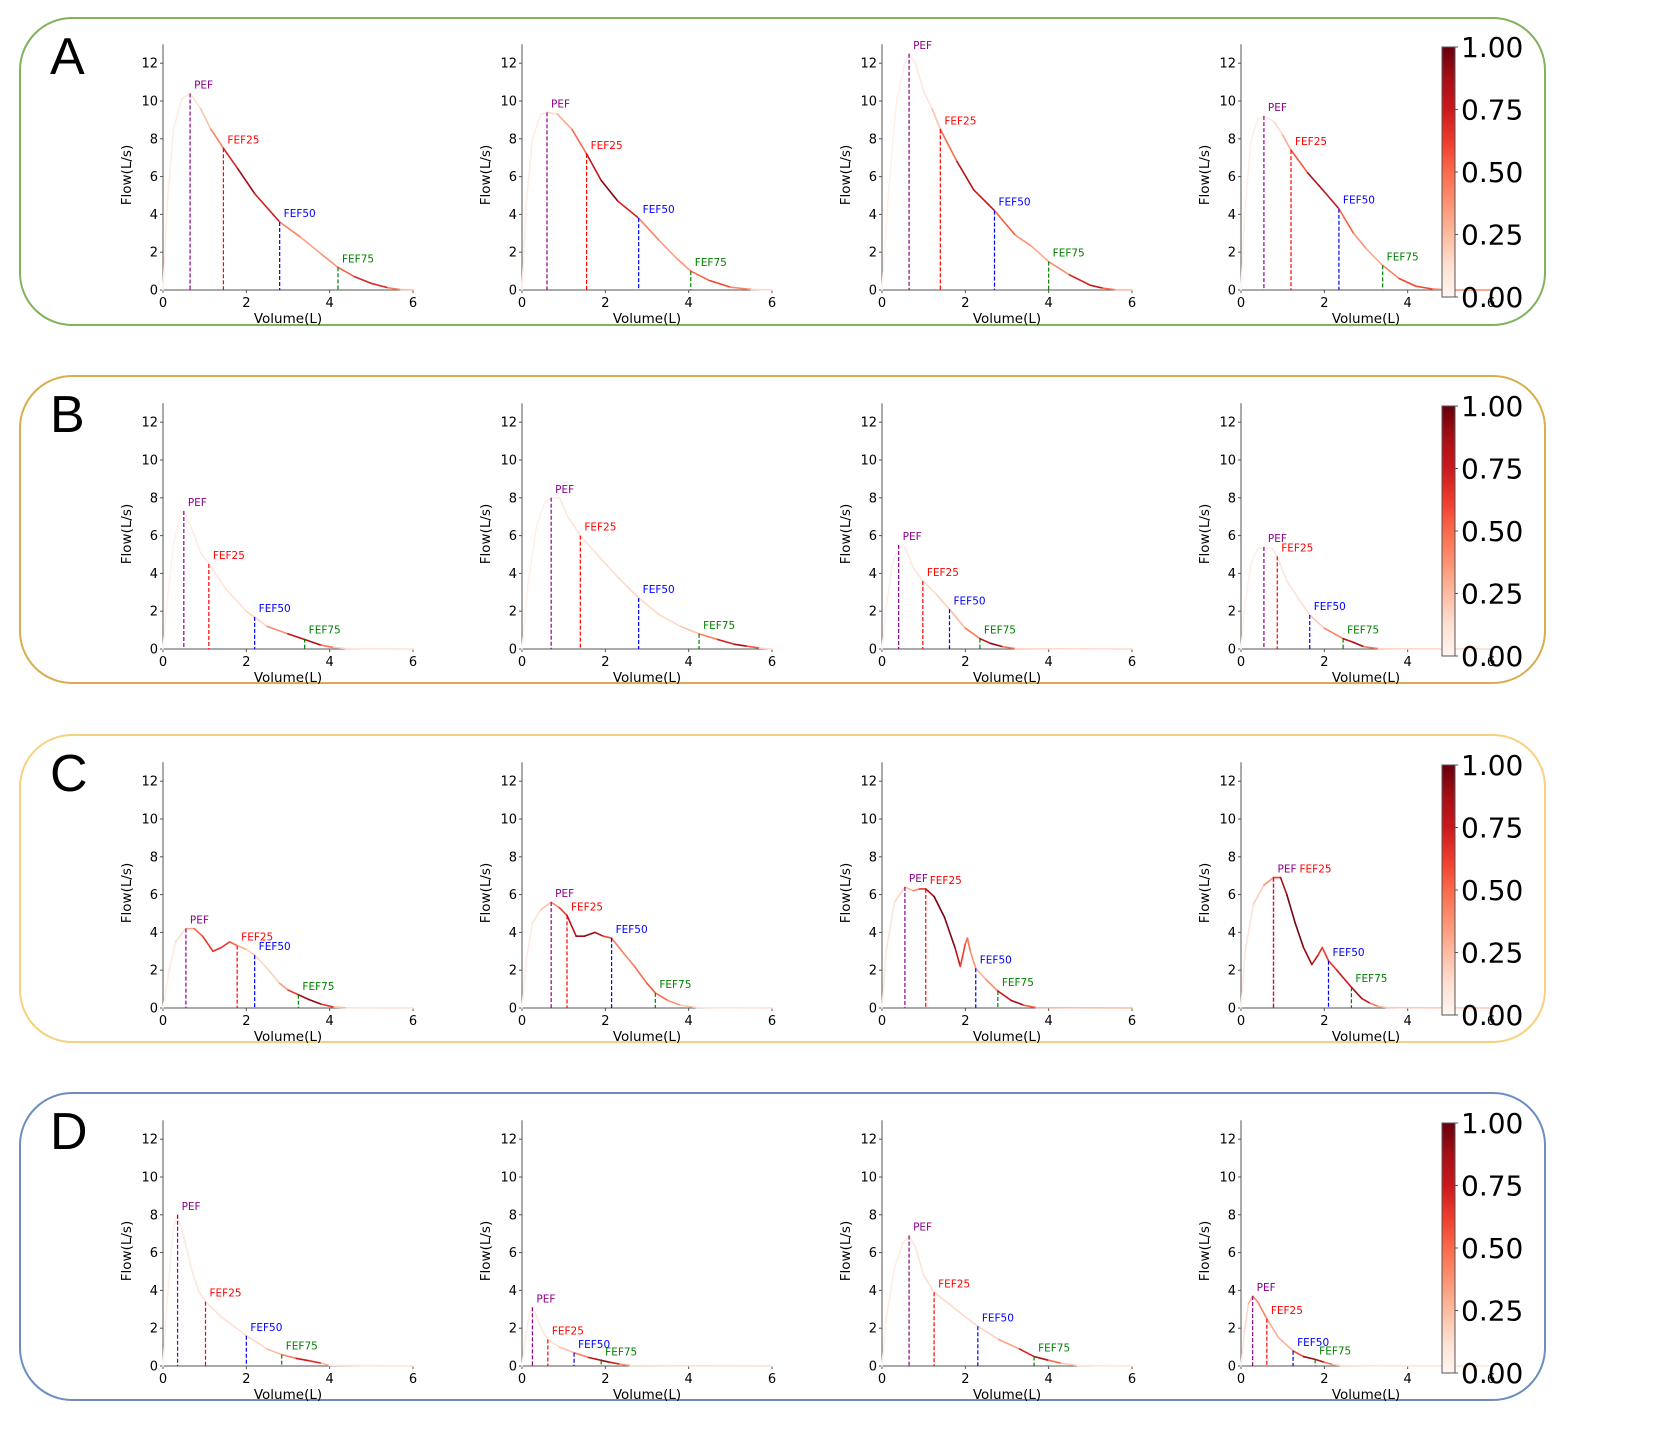 This screenshot has width=1662, height=1446. What do you see at coordinates (1492, 1248) in the screenshot?
I see `colorbar-tick-label: 0.50` at bounding box center [1492, 1248].